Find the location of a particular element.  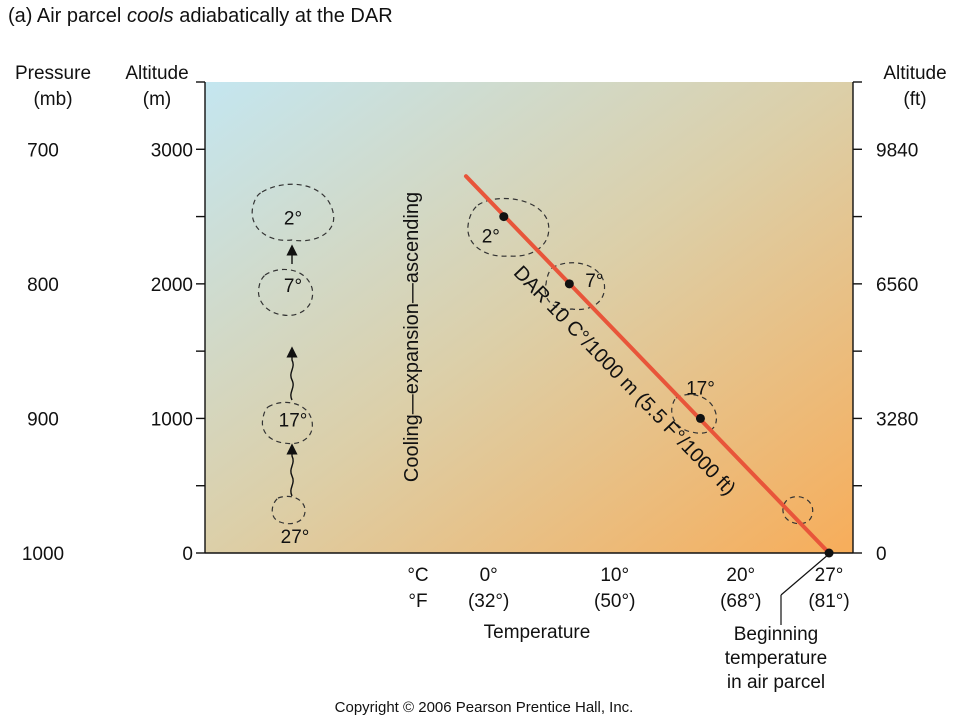

celsius-unit-label: °C is located at coordinates (417, 575).